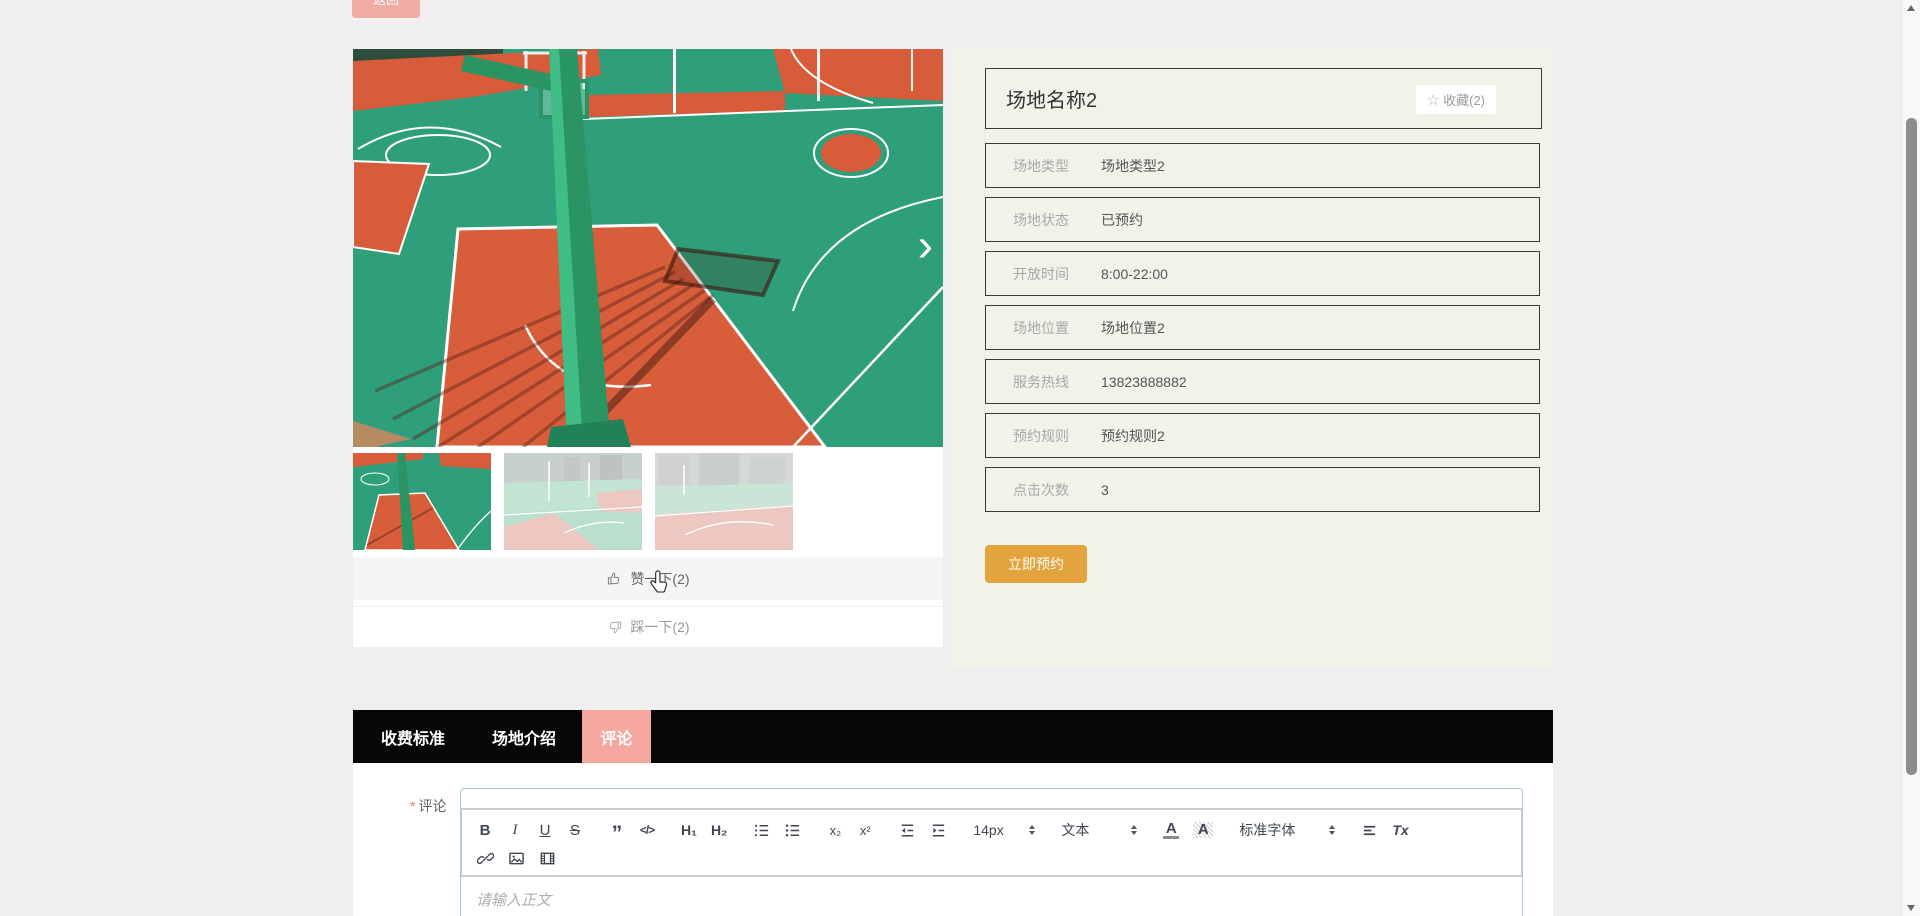 Image resolution: width=1920 pixels, height=916 pixels. I want to click on field-label: 场地状态, so click(1041, 219).